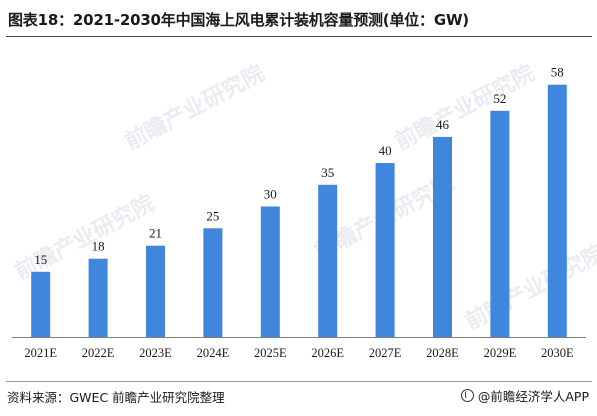 The height and width of the screenshot is (416, 597). I want to click on data-label-2022E: 18, so click(98, 246).